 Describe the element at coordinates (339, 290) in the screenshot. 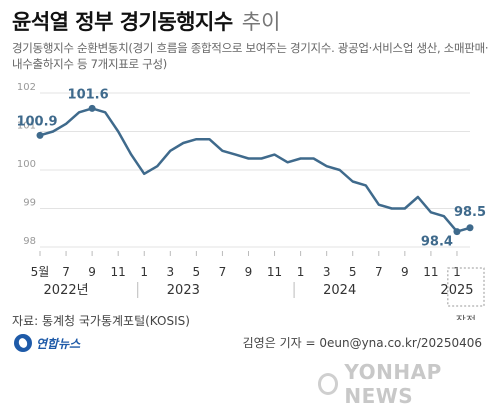

I see `year-label: 2024` at that location.